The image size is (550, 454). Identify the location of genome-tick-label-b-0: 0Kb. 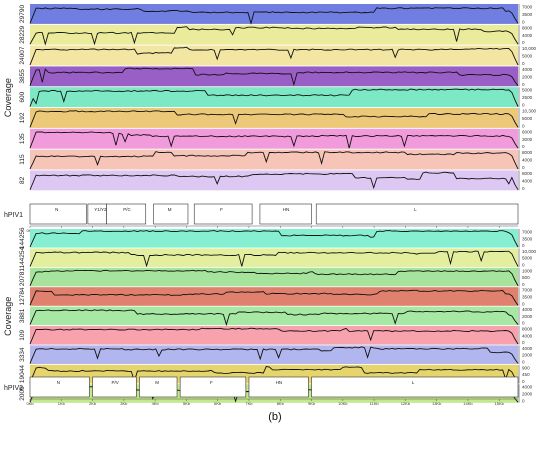
(30, 403).